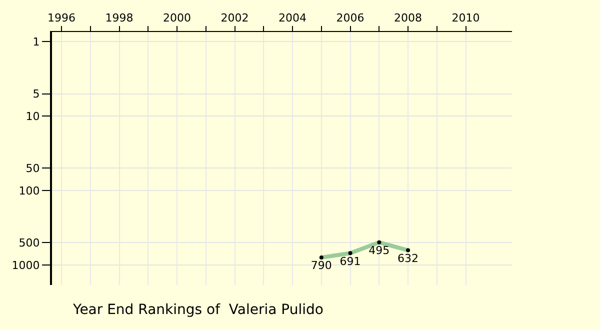 This screenshot has height=330, width=600. What do you see at coordinates (26, 265) in the screenshot?
I see `y-tick-label: 1000` at bounding box center [26, 265].